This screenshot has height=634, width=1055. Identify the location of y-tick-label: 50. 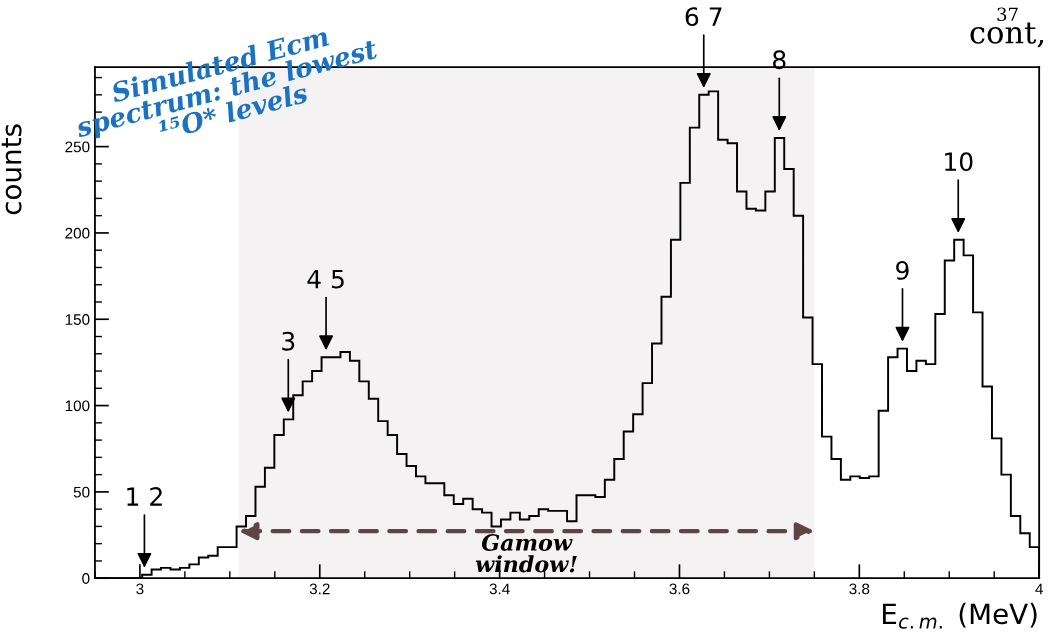
(81, 492).